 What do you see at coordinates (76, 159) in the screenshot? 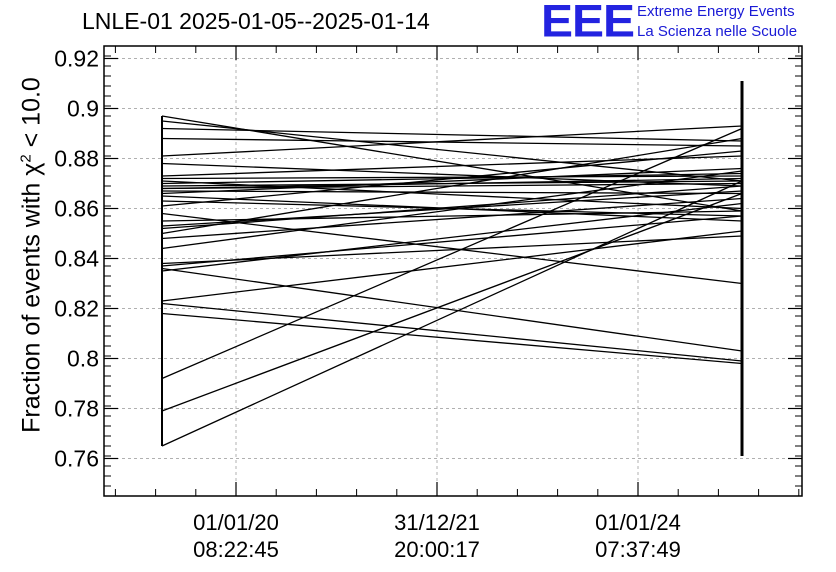
I see `y-tick-label: 0.88` at bounding box center [76, 159].